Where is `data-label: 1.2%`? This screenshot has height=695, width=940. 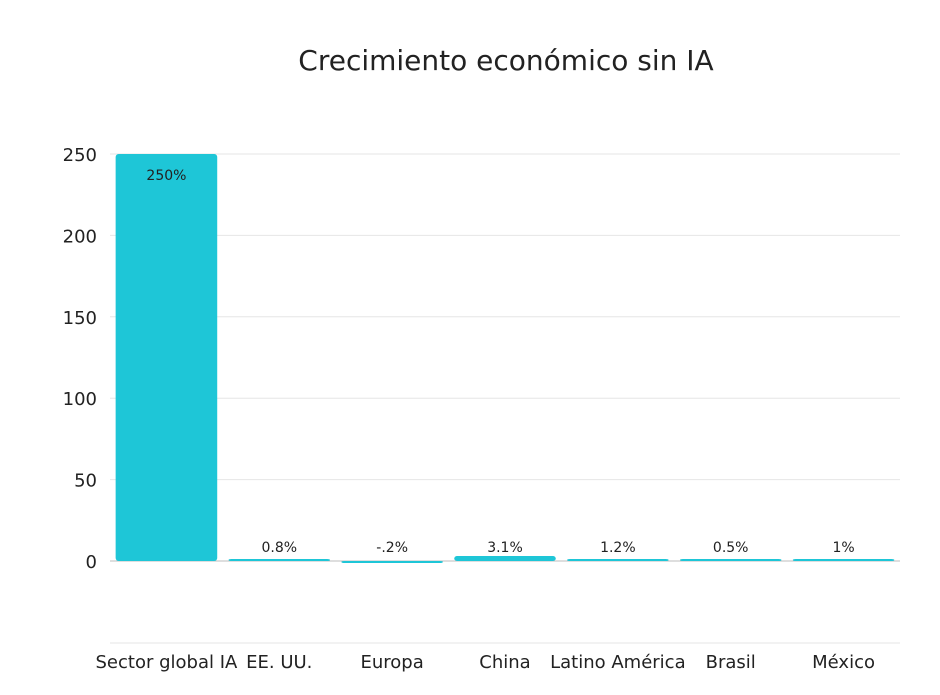
data-label: 1.2% is located at coordinates (618, 548).